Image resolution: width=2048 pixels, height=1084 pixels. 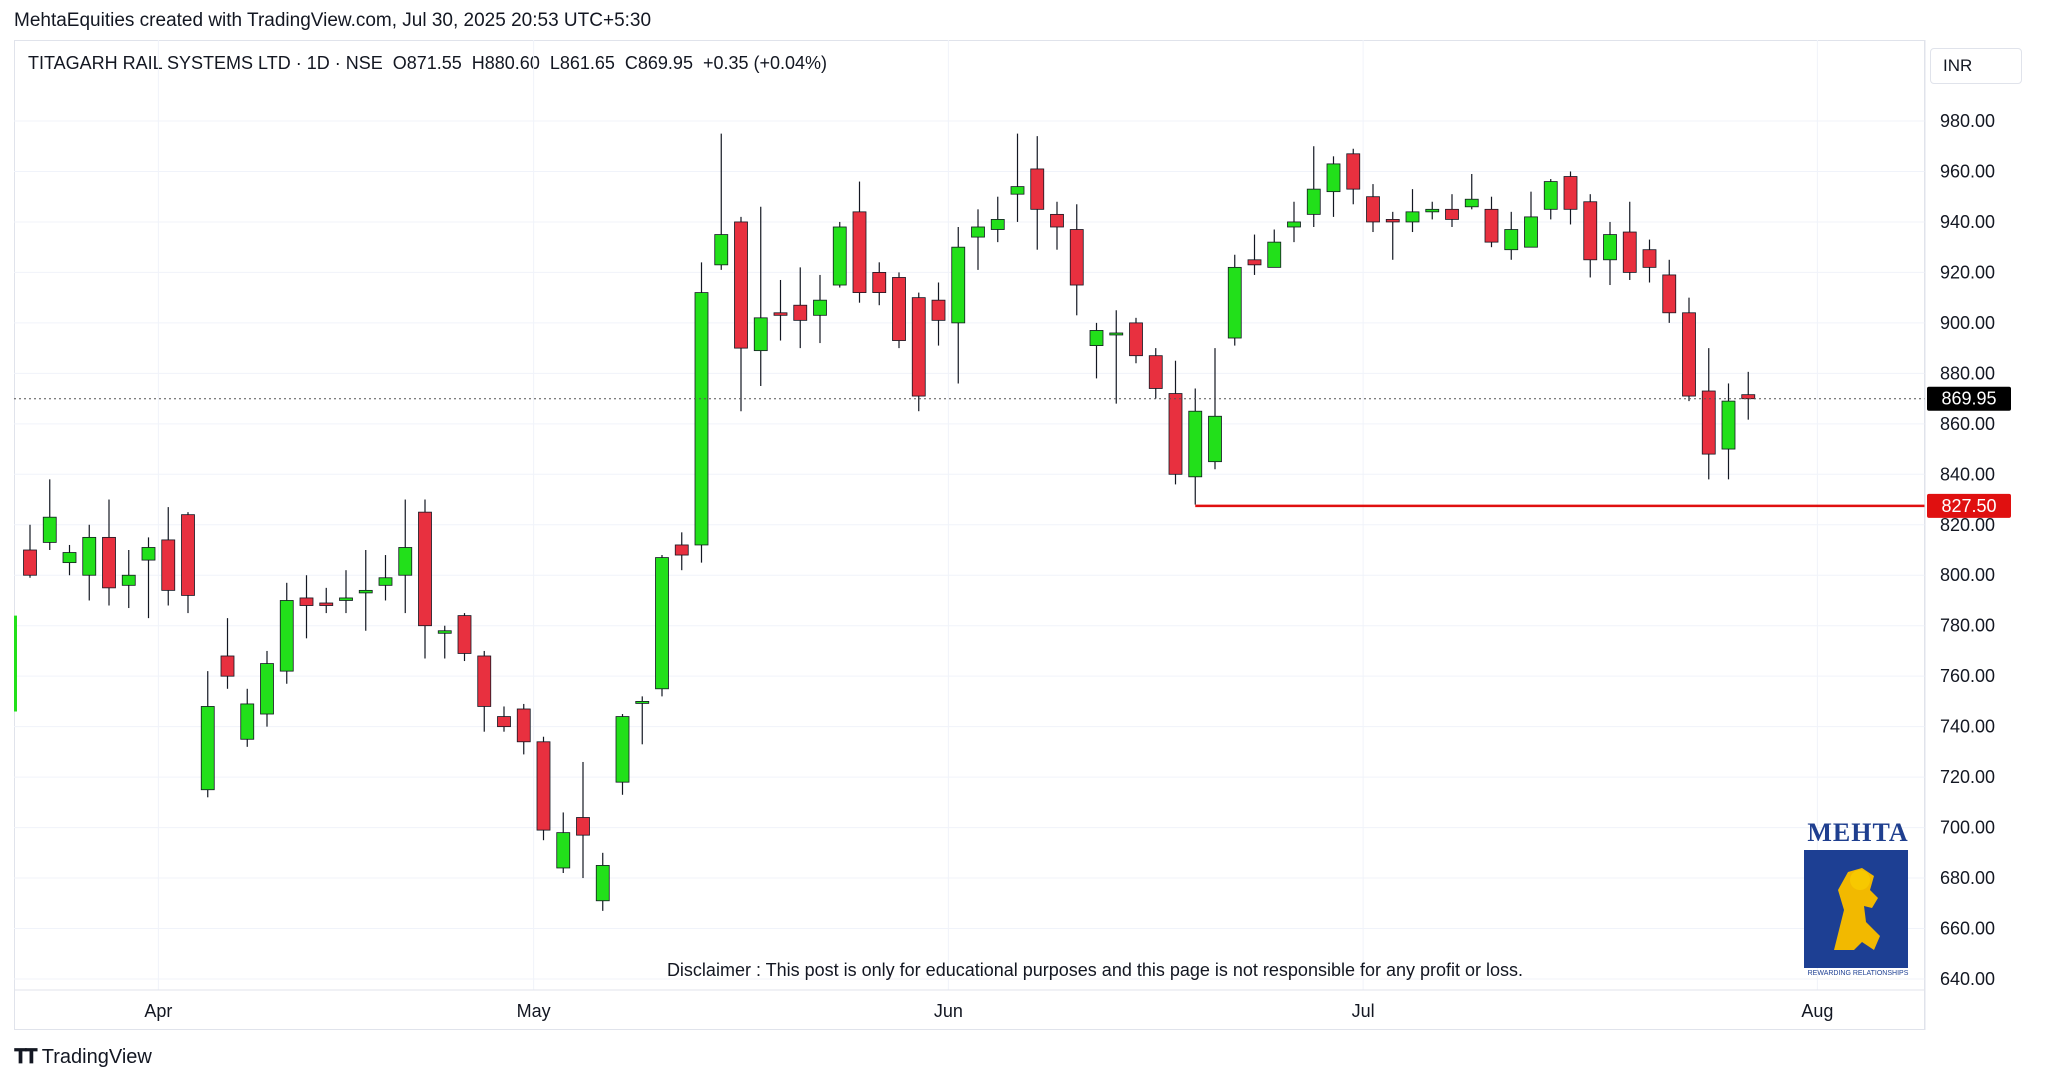 What do you see at coordinates (1967, 121) in the screenshot?
I see `y-tick-label: 980.00` at bounding box center [1967, 121].